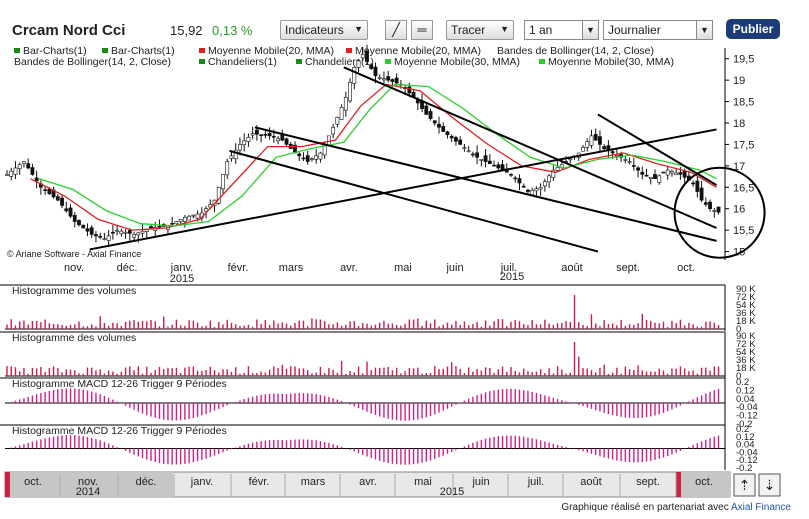 The width and height of the screenshot is (809, 519). Describe the element at coordinates (452, 492) in the screenshot. I see `nav-year-label: 2015` at that location.